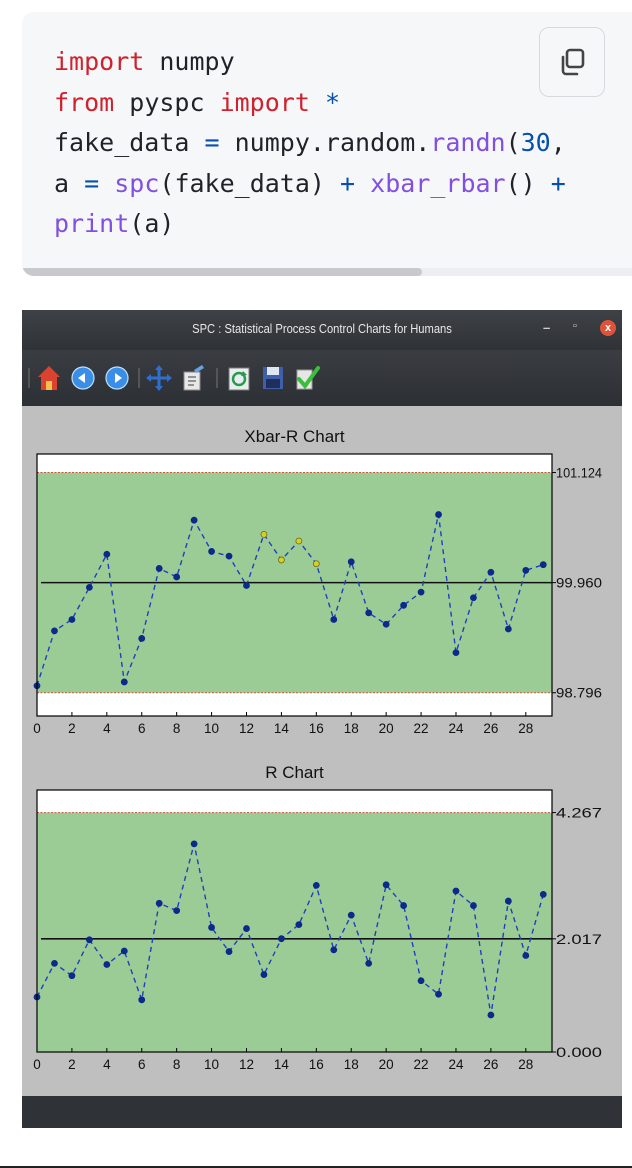  I want to click on pan-icon, so click(159, 378).